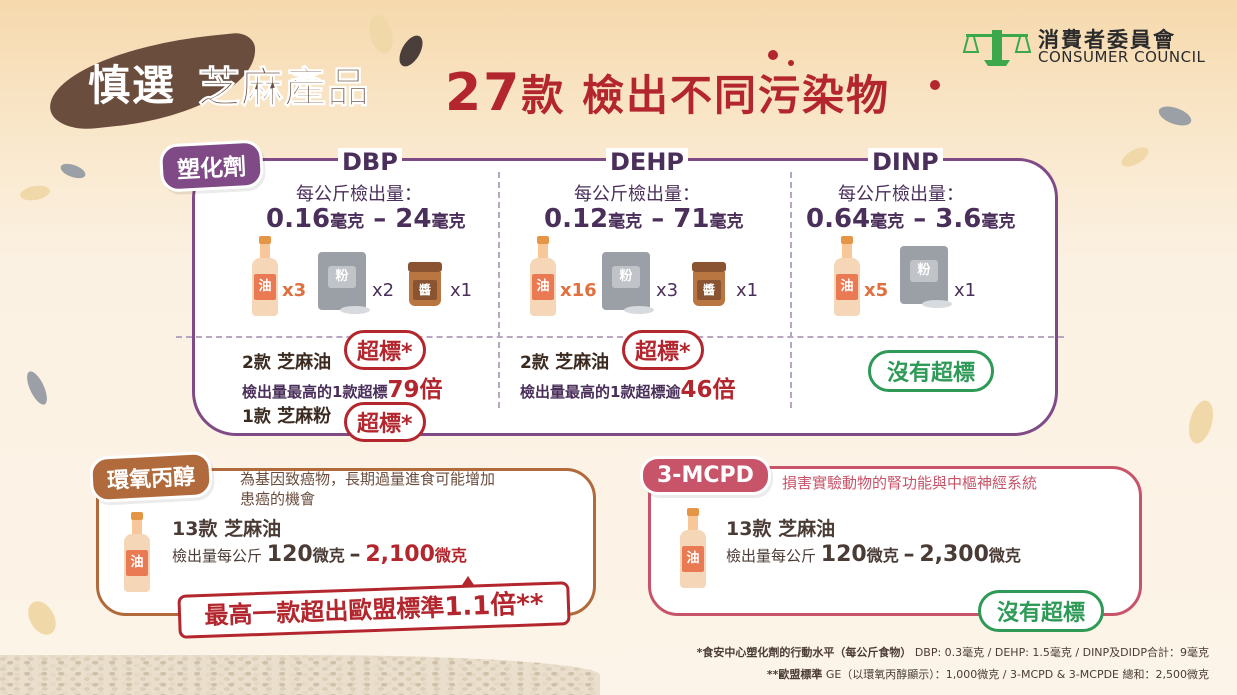 The width and height of the screenshot is (1237, 695). Describe the element at coordinates (705, 475) in the screenshot. I see `mcpd-tag: 3-MCPD` at that location.